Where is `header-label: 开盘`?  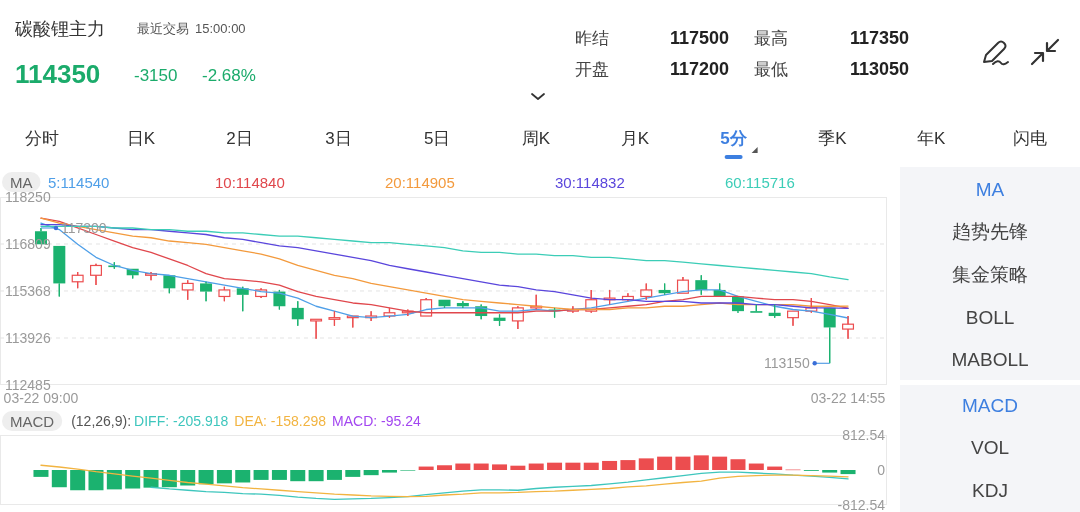 header-label: 开盘 is located at coordinates (592, 69).